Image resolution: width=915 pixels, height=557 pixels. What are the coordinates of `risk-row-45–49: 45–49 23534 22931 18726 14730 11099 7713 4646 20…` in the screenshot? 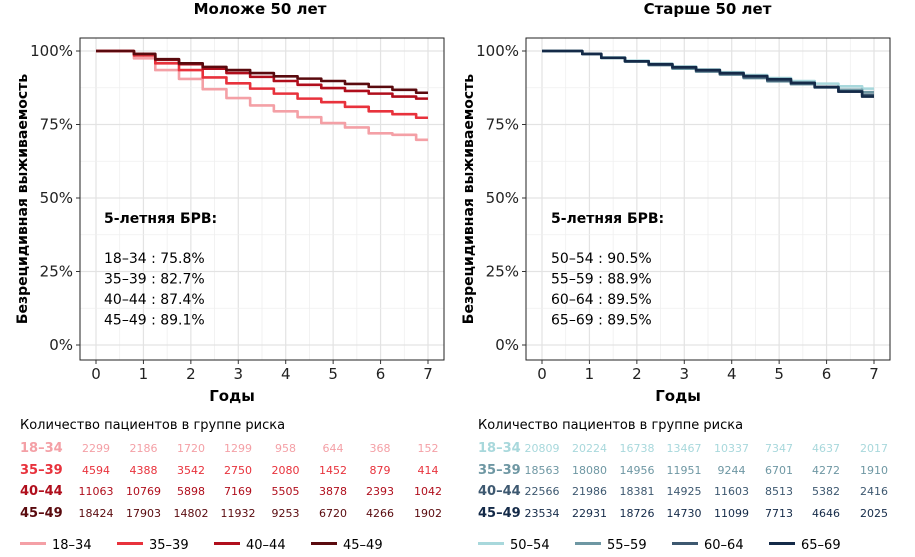 It's located at (696, 515).